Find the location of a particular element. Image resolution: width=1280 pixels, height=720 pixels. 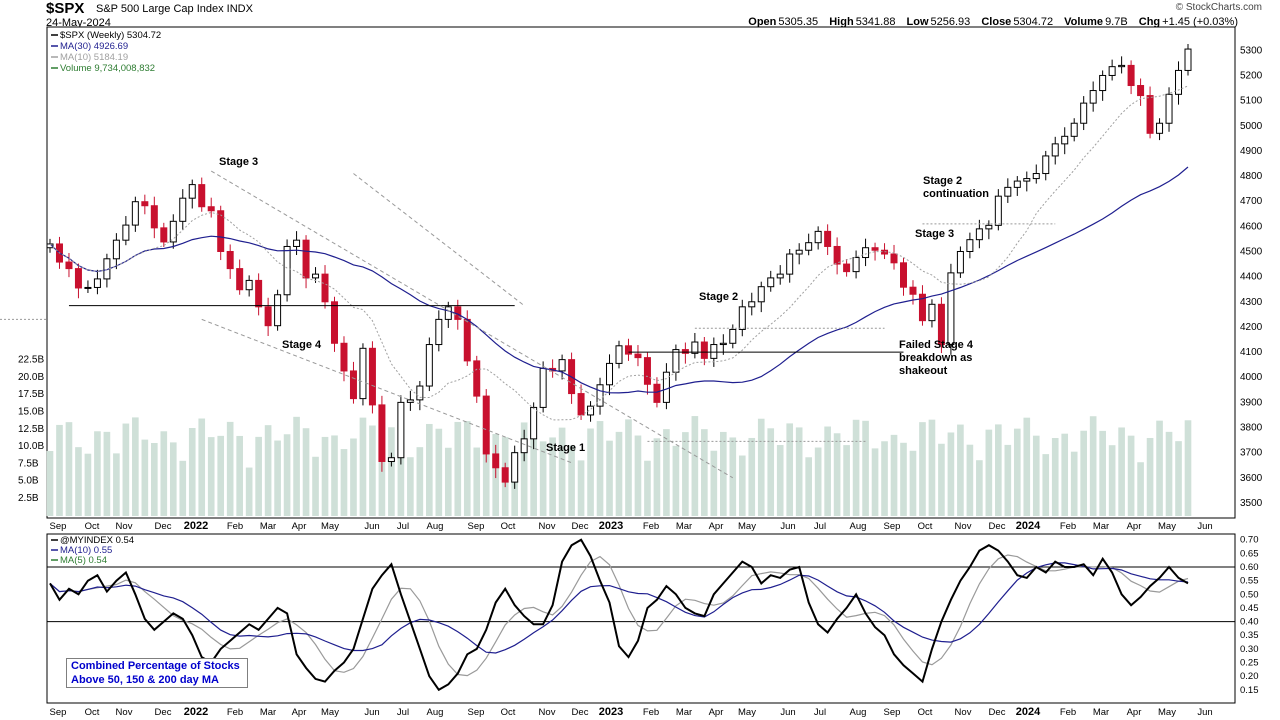

close-value: 5304.72 is located at coordinates (1033, 22).